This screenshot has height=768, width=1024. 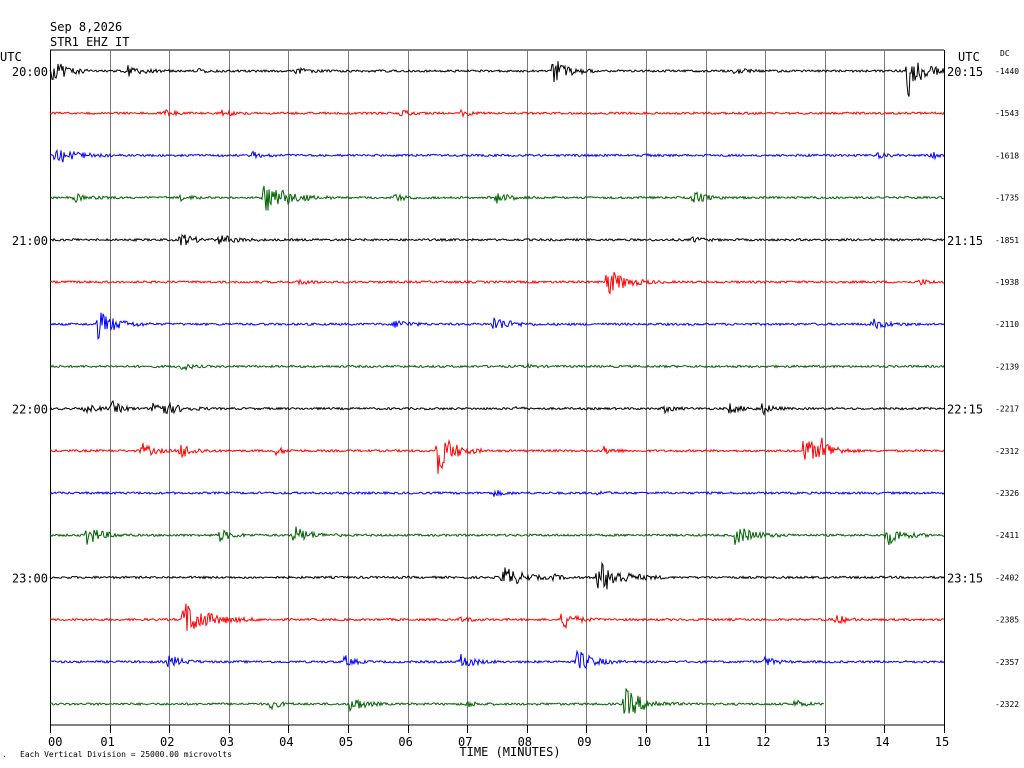 I want to click on trace-dc-offset: -2326, so click(x=1007, y=493).